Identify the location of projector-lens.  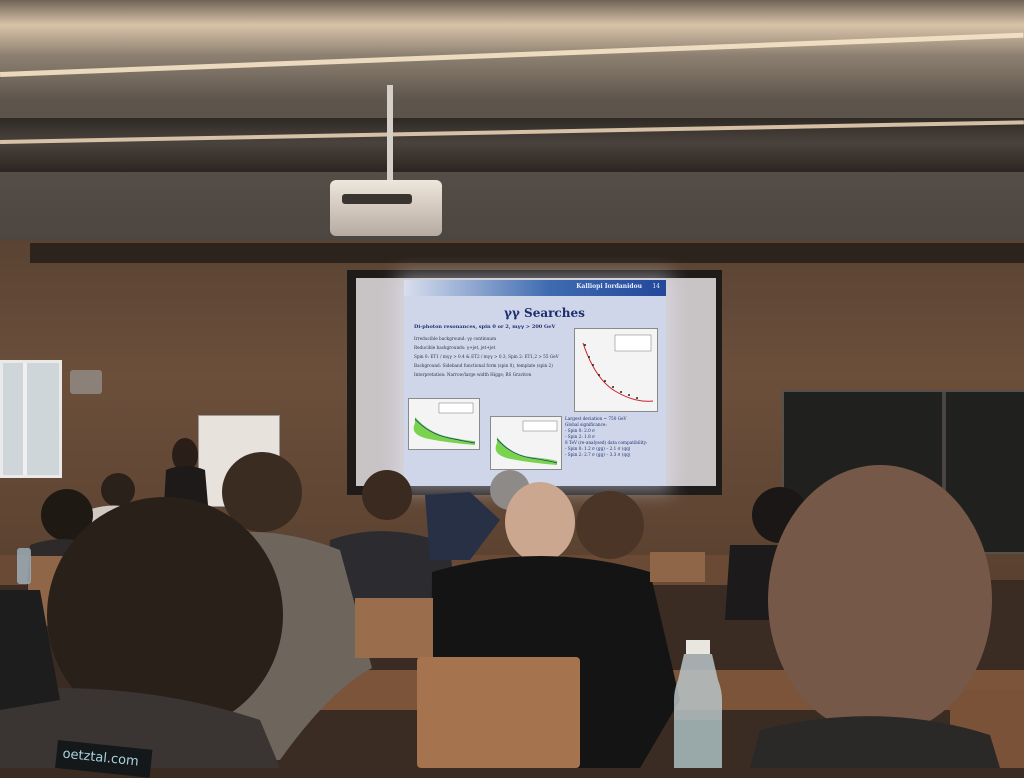
(377, 199).